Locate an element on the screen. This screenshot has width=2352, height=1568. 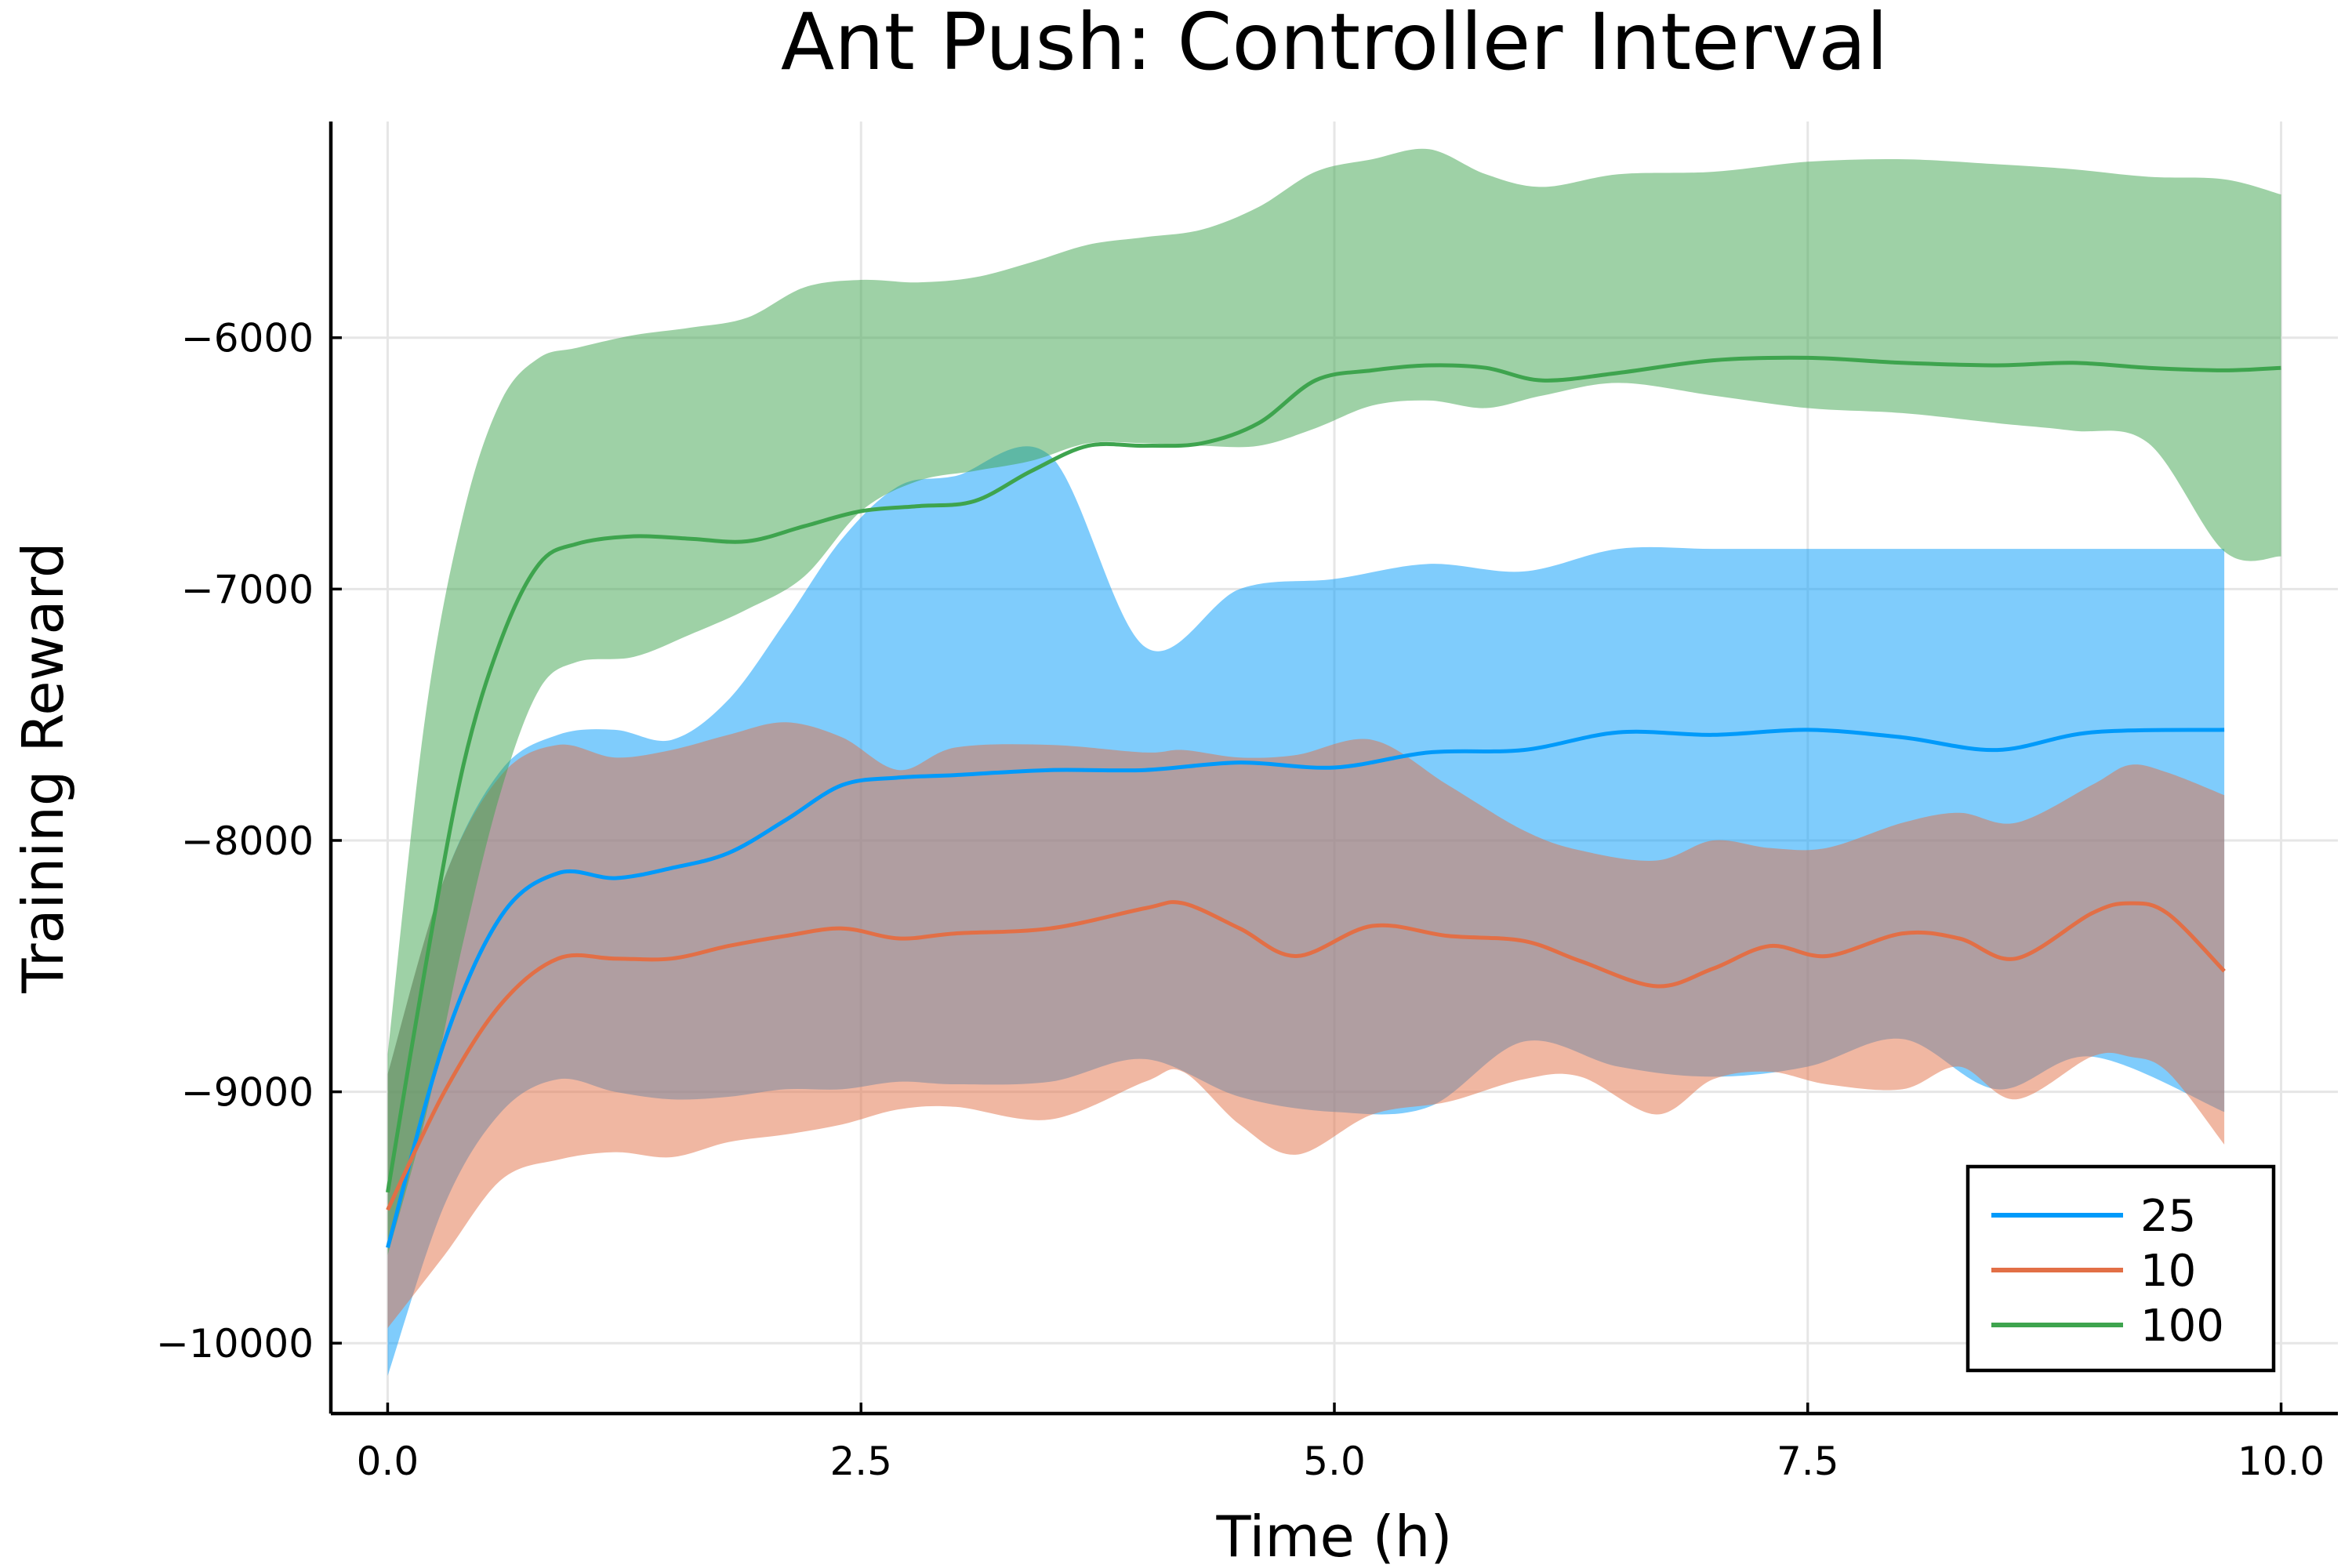
y-tick-label: −8000 is located at coordinates (248, 841).